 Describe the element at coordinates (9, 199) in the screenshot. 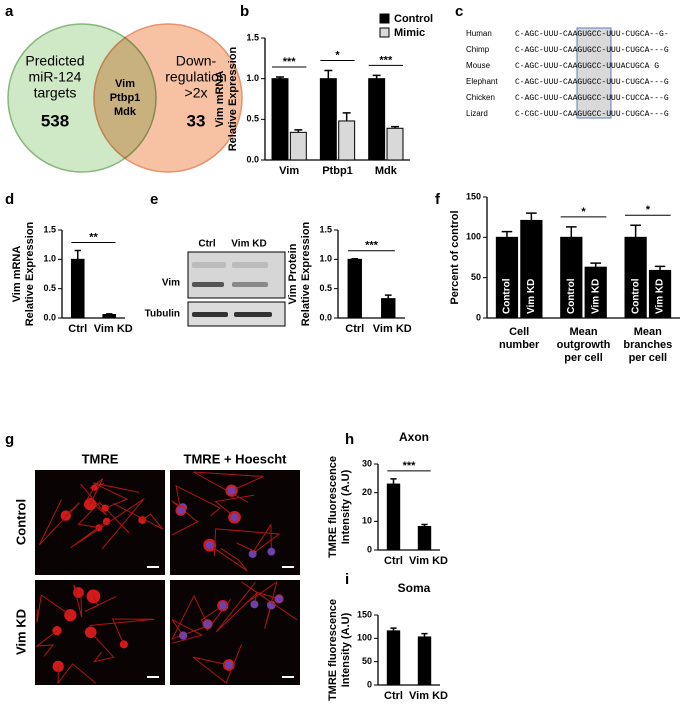

I see `panel-label: d` at that location.